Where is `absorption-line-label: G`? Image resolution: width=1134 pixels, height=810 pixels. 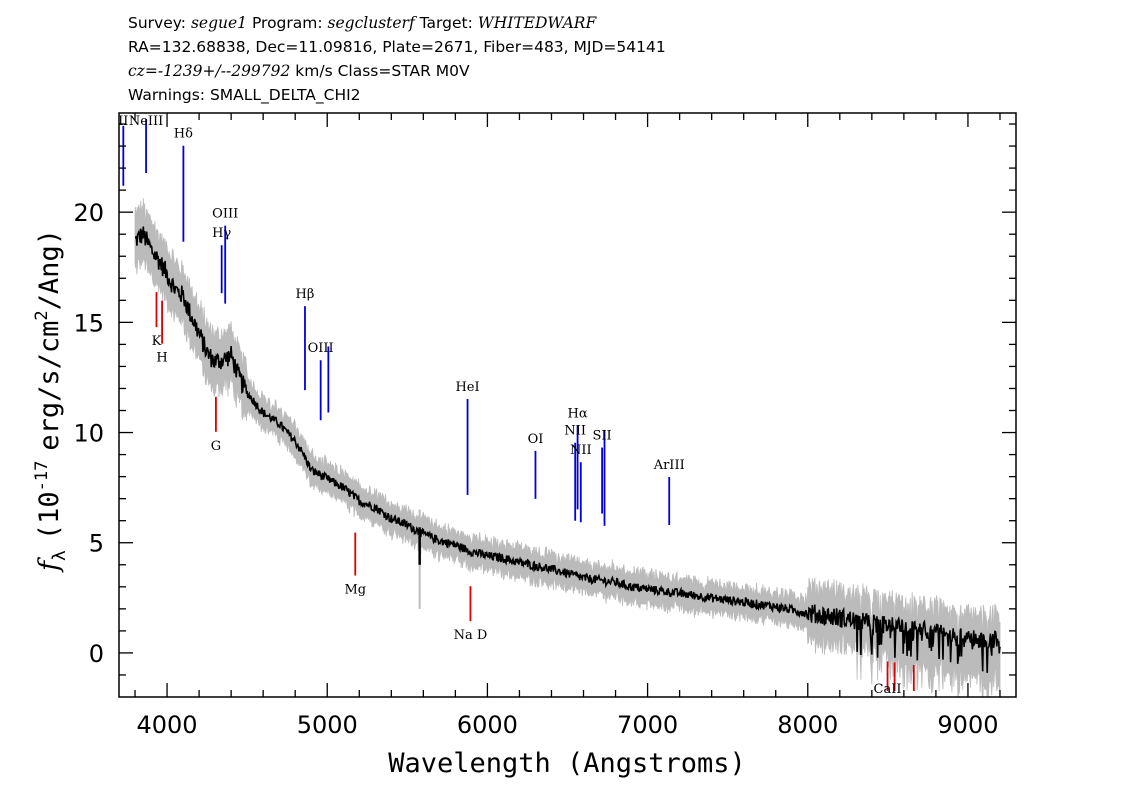 absorption-line-label: G is located at coordinates (216, 446).